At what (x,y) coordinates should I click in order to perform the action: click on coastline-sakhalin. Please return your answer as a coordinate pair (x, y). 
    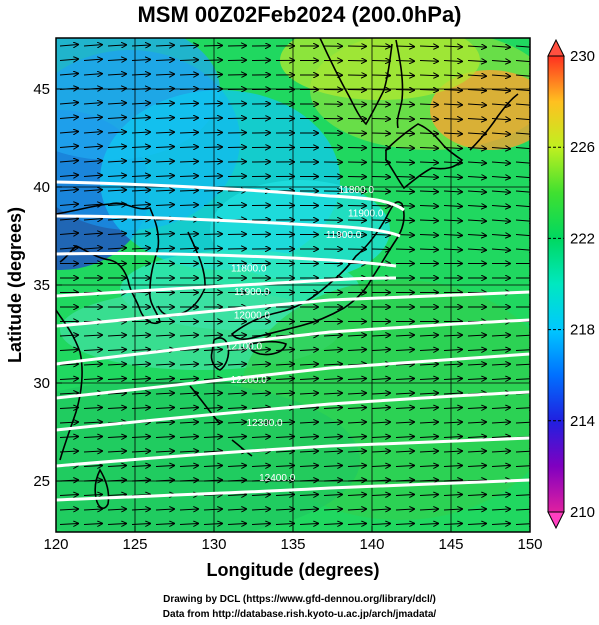
    Looking at the image, I should click on (399, 84).